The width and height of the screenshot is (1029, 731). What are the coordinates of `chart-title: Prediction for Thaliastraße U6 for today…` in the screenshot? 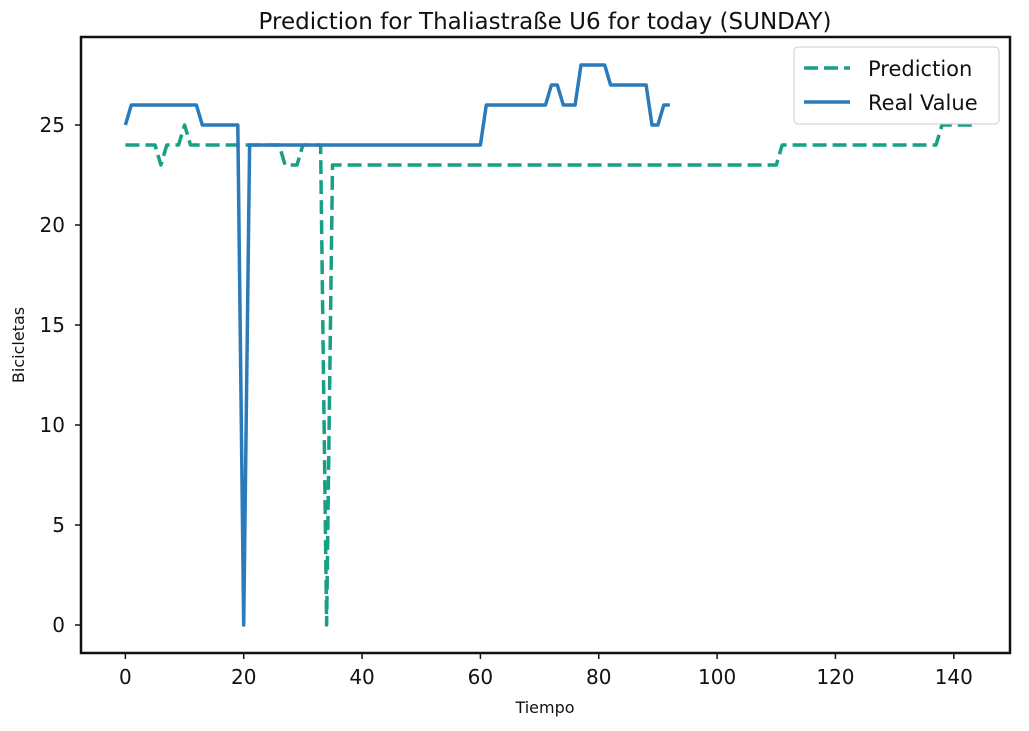 It's located at (545, 22).